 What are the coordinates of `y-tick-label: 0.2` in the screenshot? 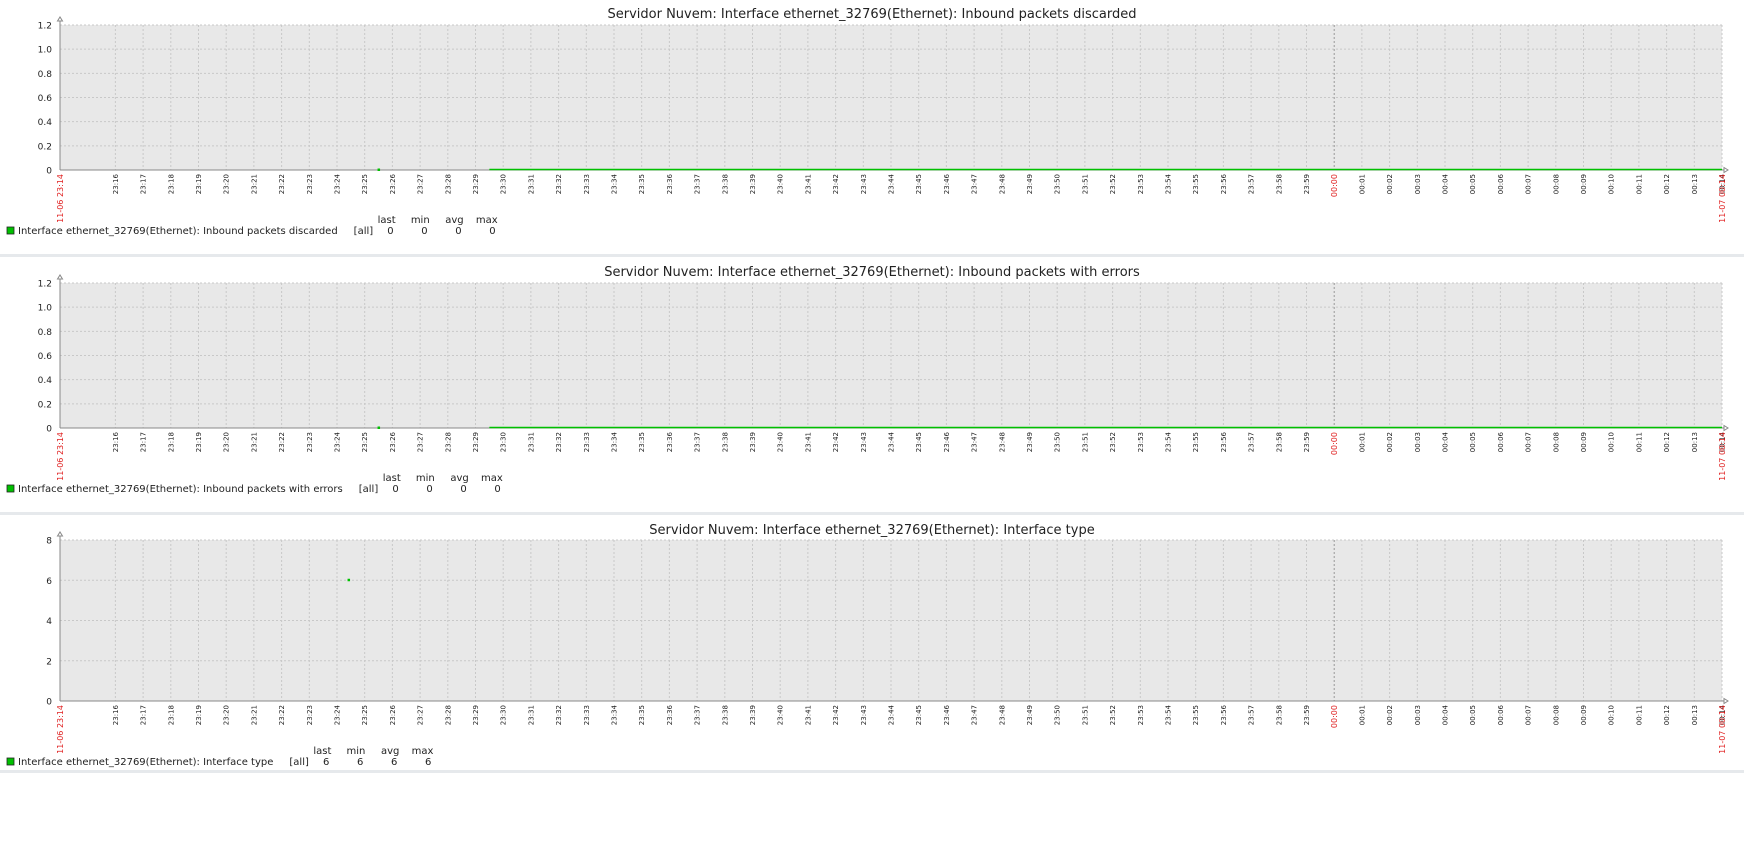 It's located at (45, 147).